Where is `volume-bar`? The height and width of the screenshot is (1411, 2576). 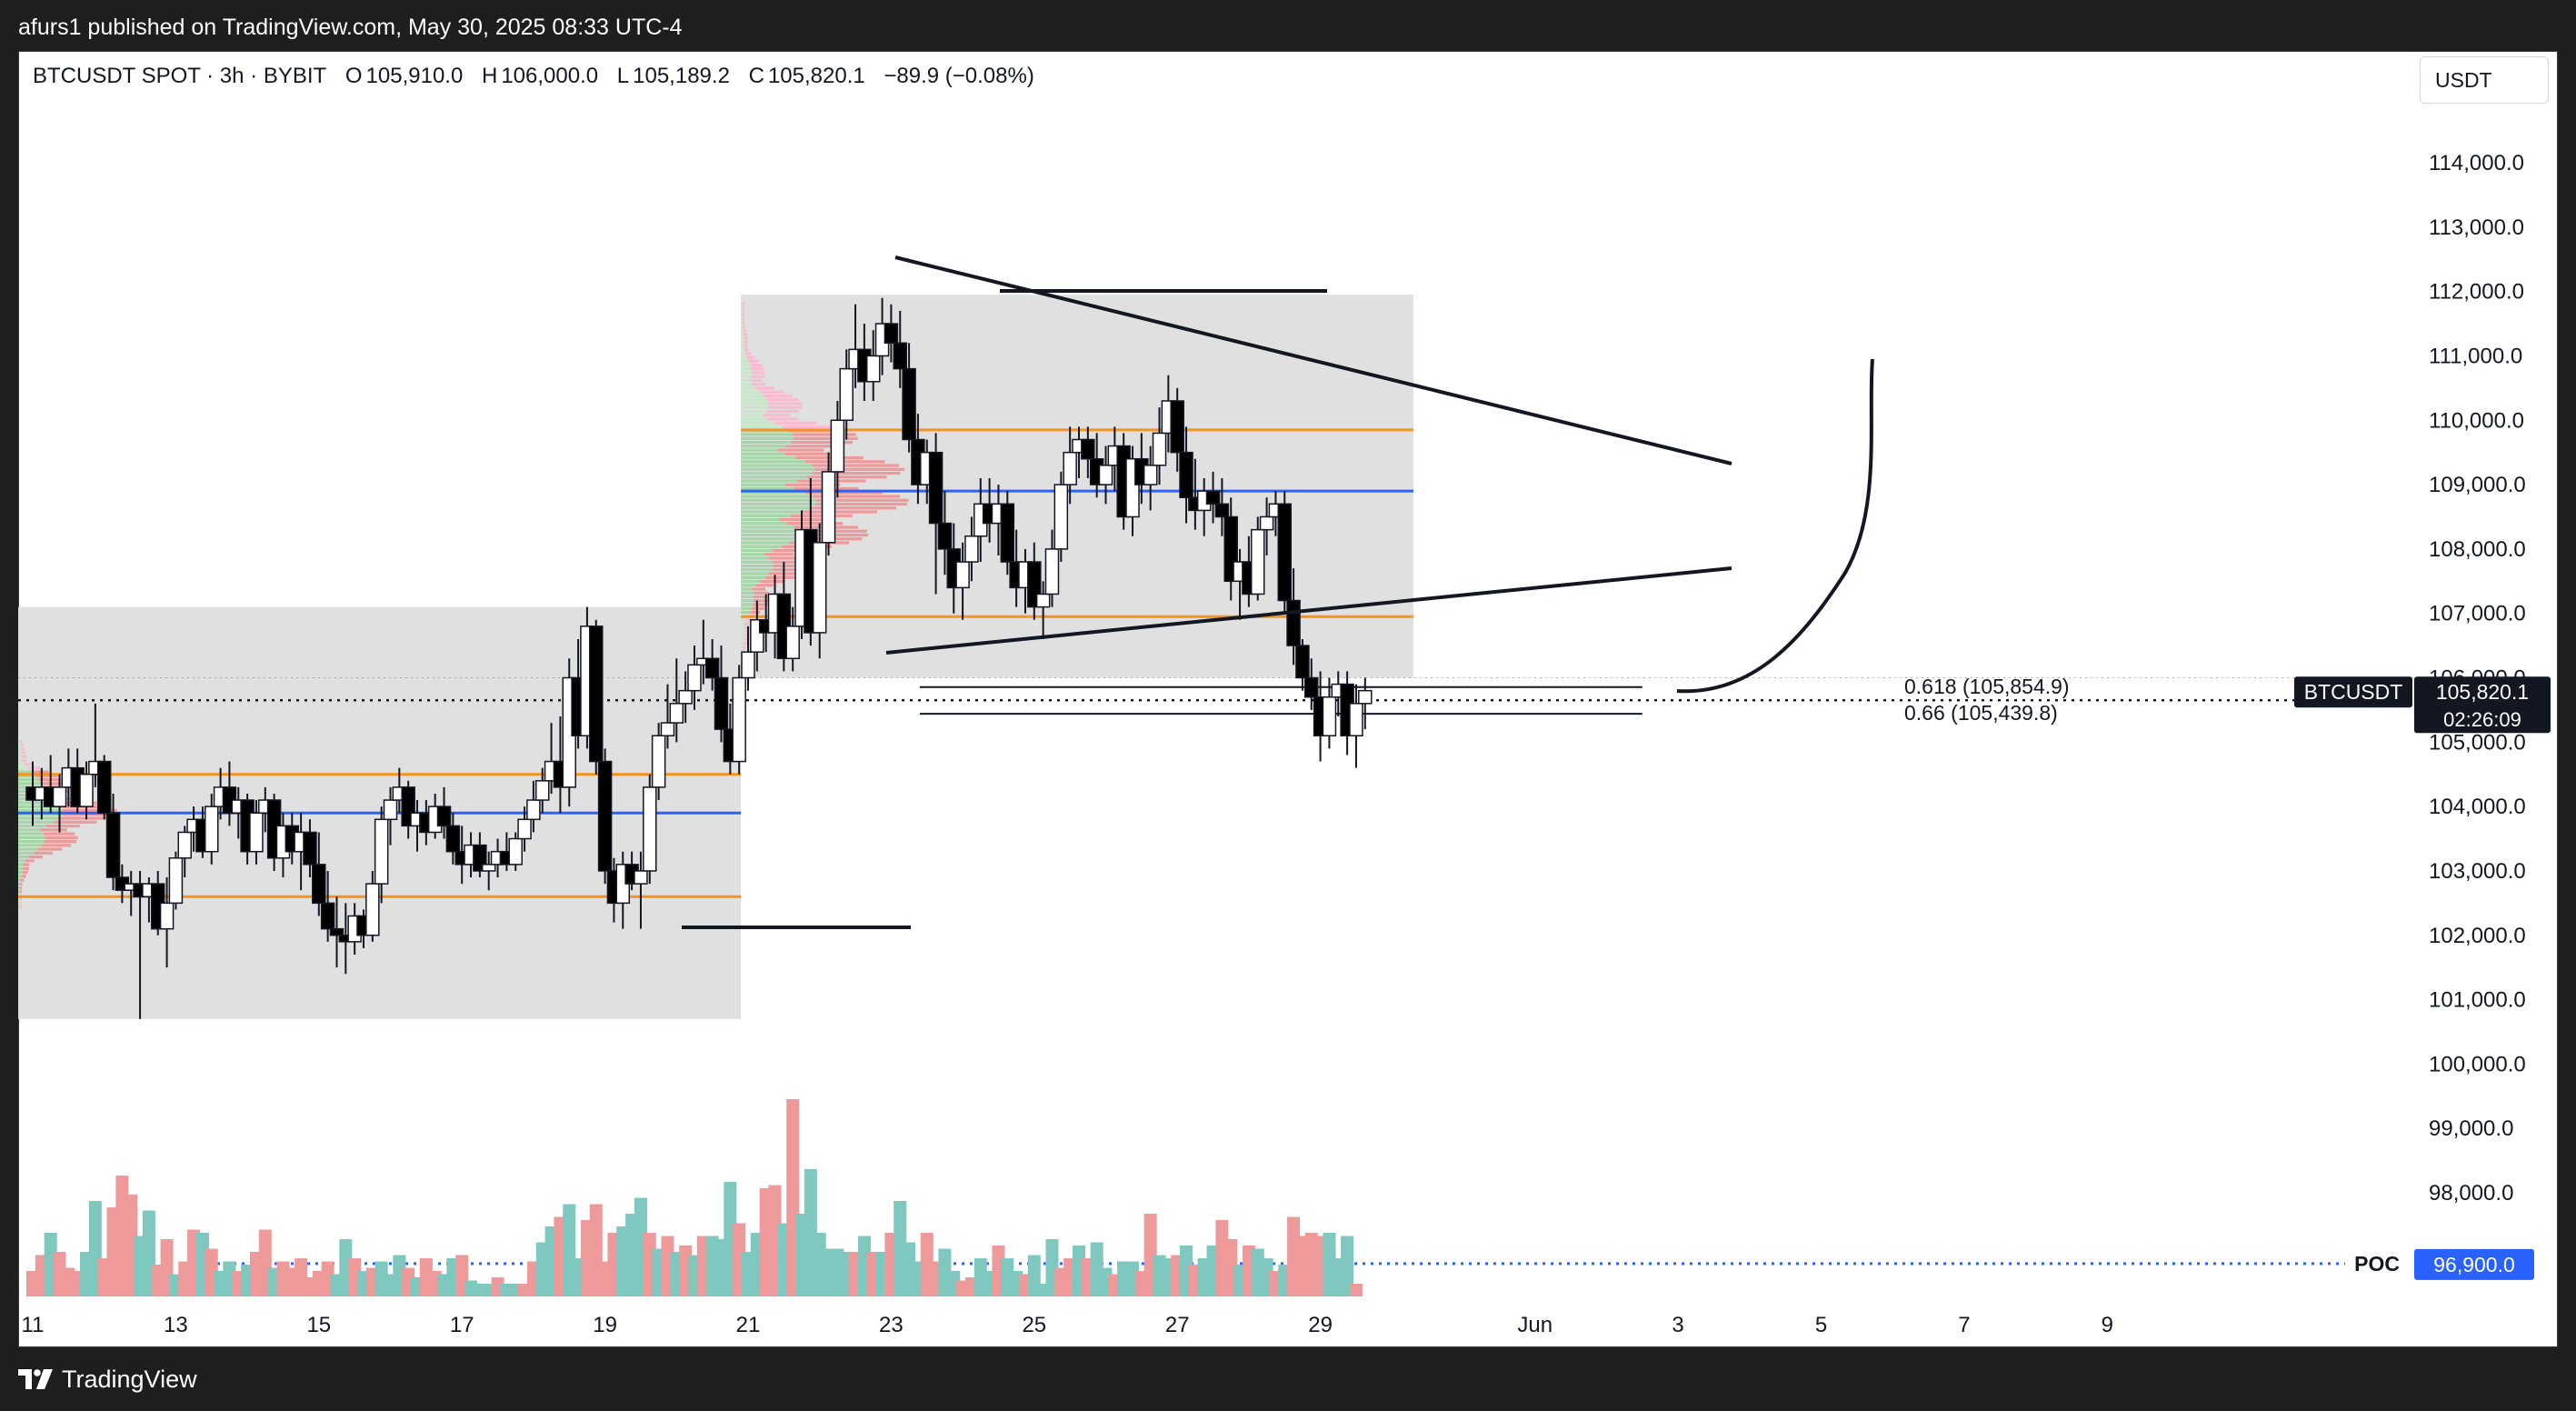 volume-bar is located at coordinates (1347, 1266).